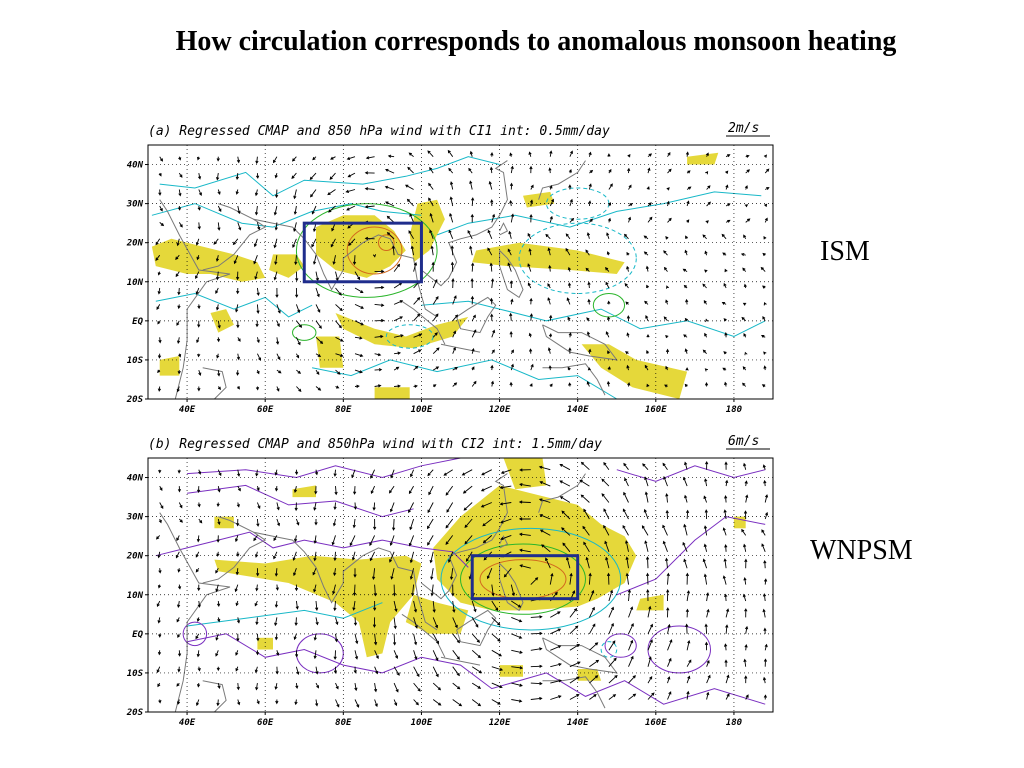  I want to click on shaded-region, so click(392, 393).